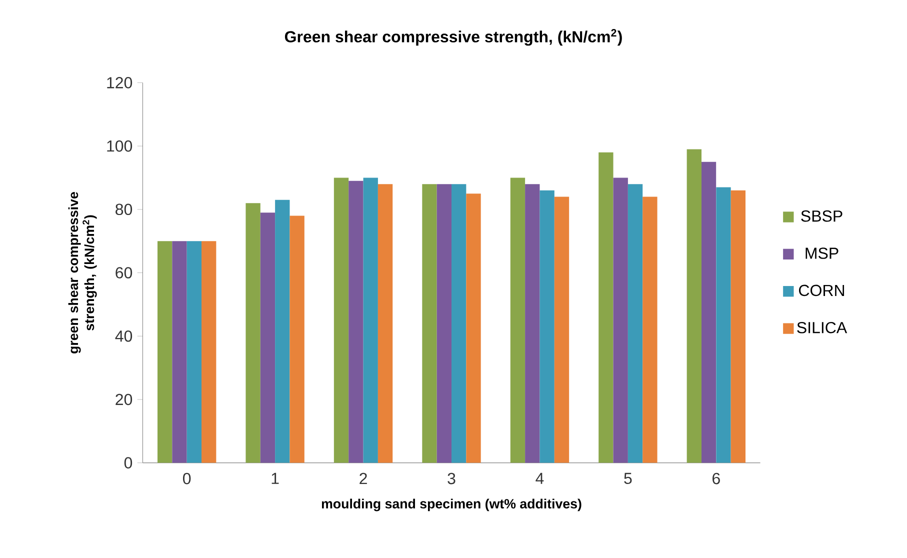  I want to click on y-tick-label: 120, so click(119, 83).